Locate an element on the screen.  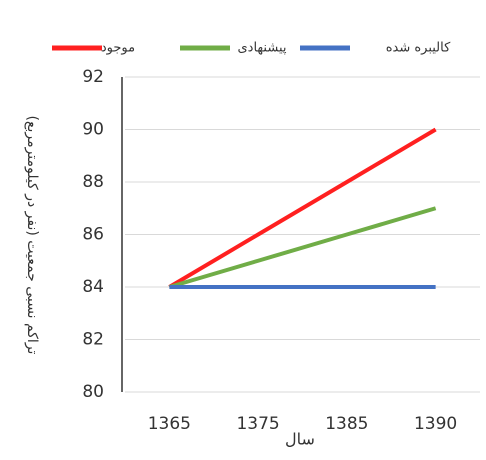
y-tick-label: 90 is located at coordinates (93, 130).